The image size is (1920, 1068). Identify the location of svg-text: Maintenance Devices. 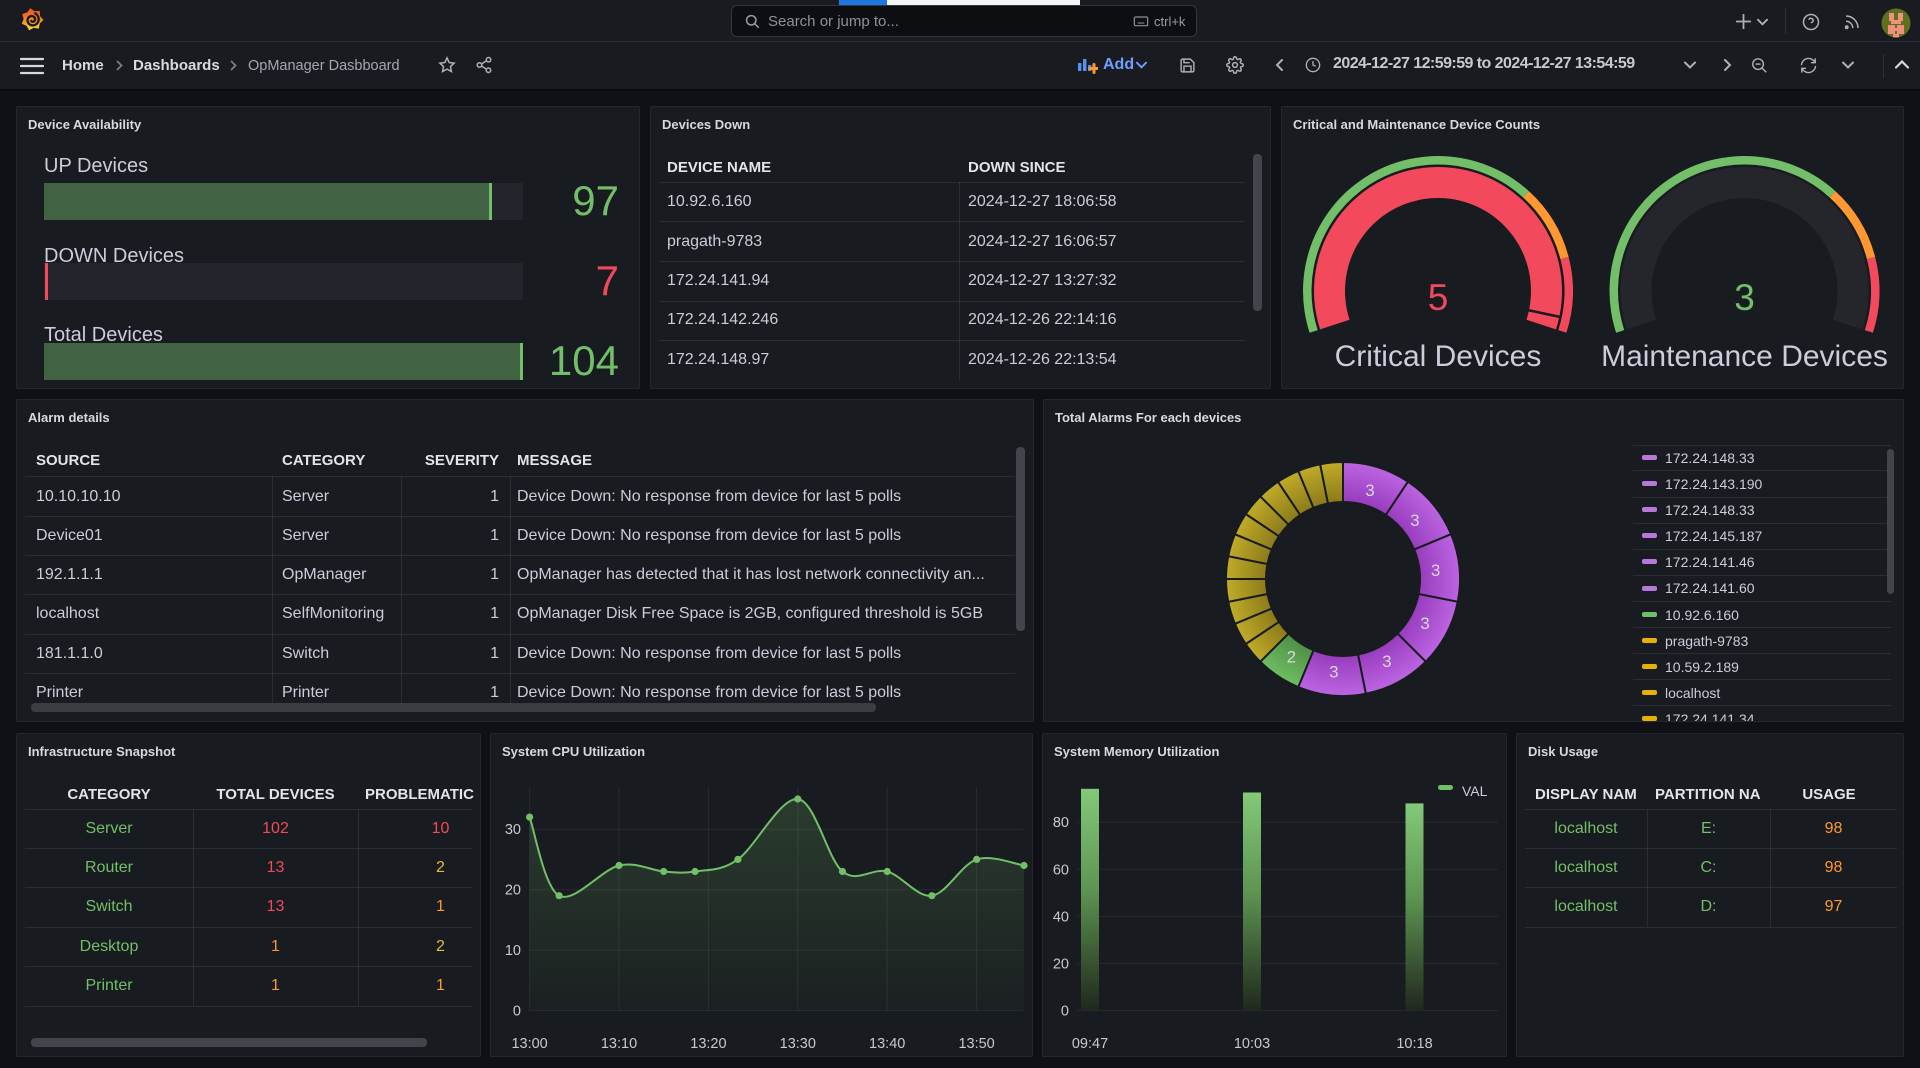
(1744, 356).